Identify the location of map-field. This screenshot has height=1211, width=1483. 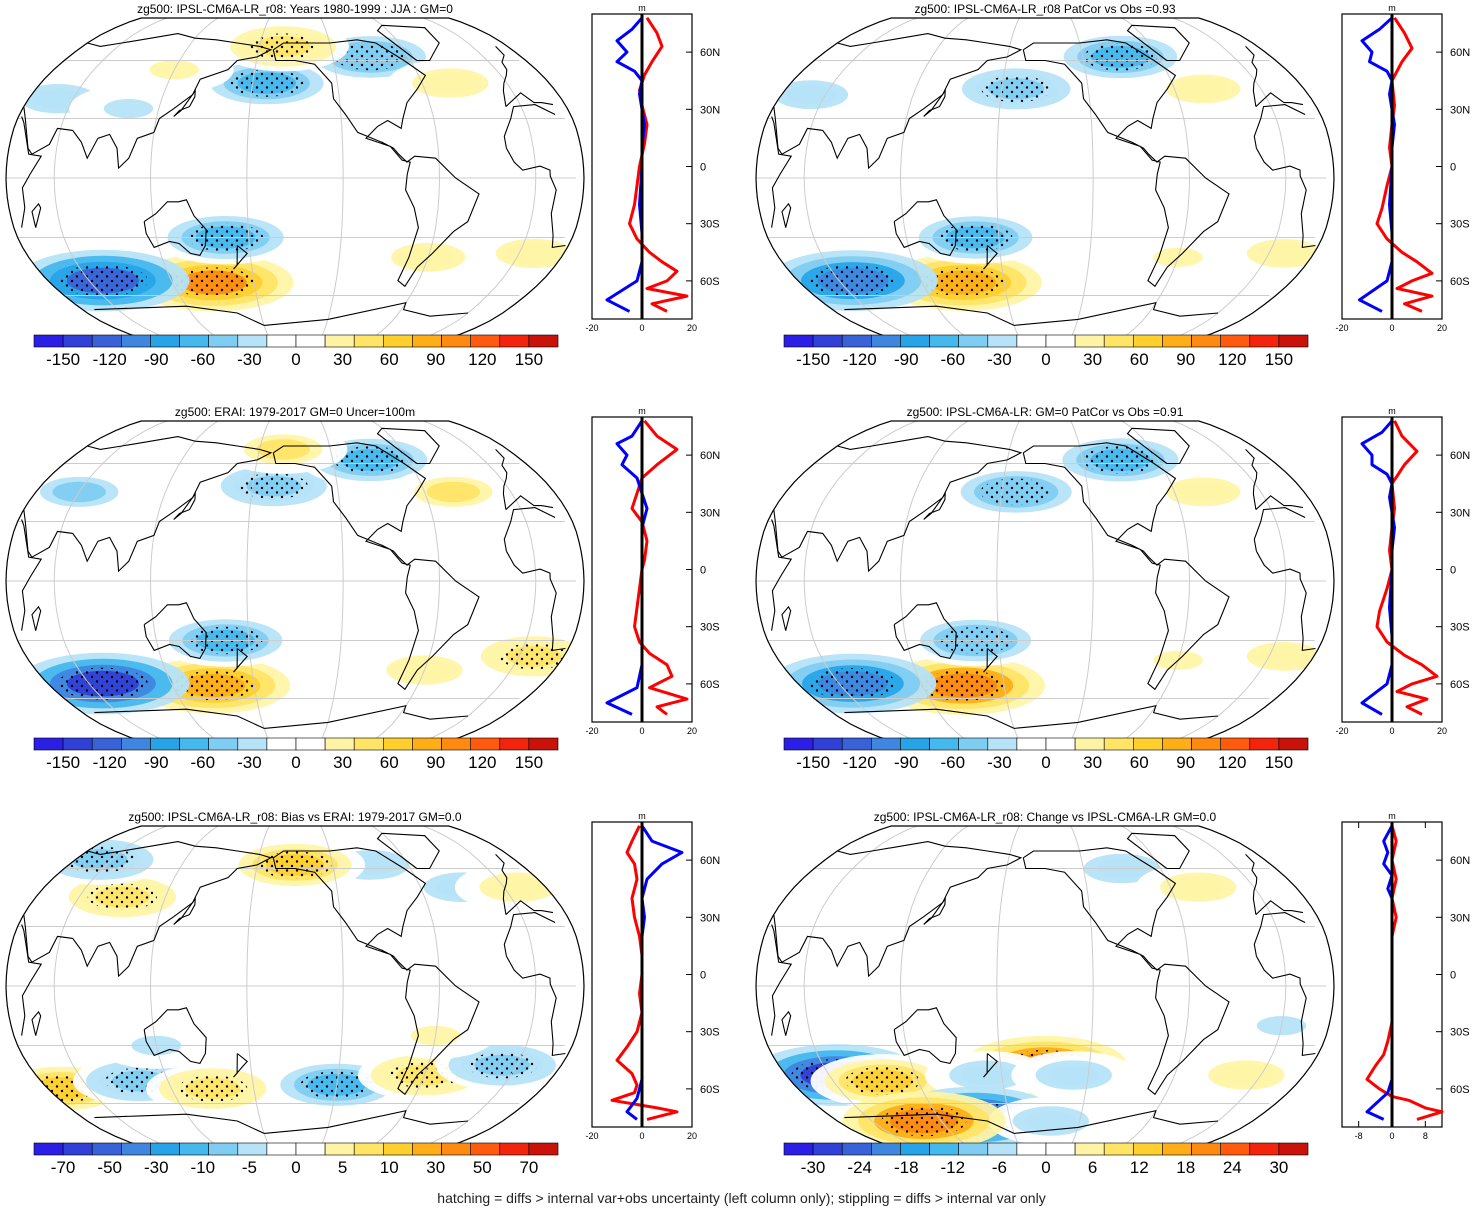
(1045, 581).